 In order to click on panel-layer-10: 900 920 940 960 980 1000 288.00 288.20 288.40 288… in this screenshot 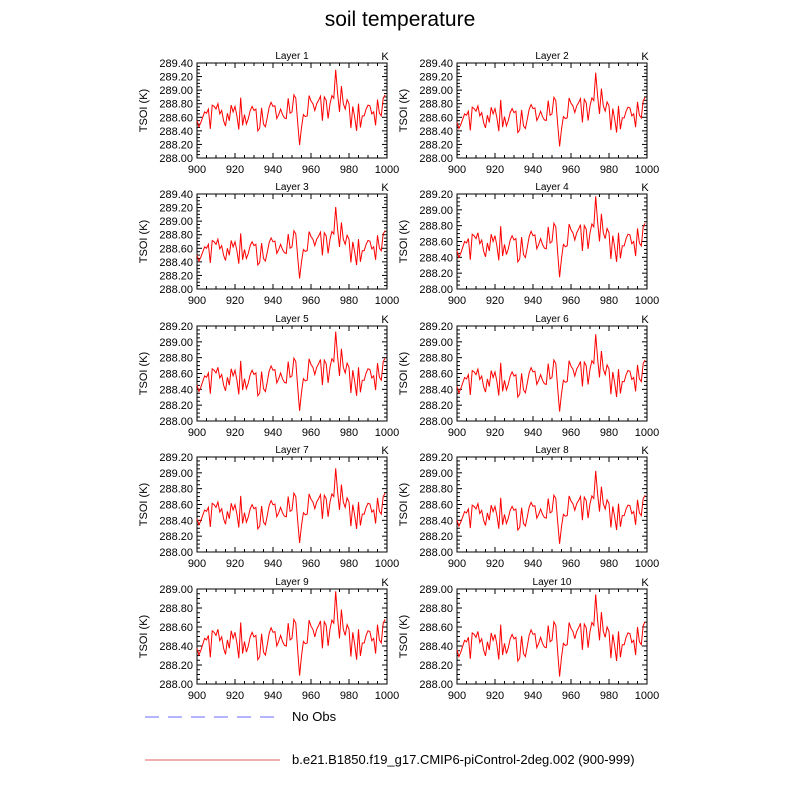, I will do `click(528, 639)`.